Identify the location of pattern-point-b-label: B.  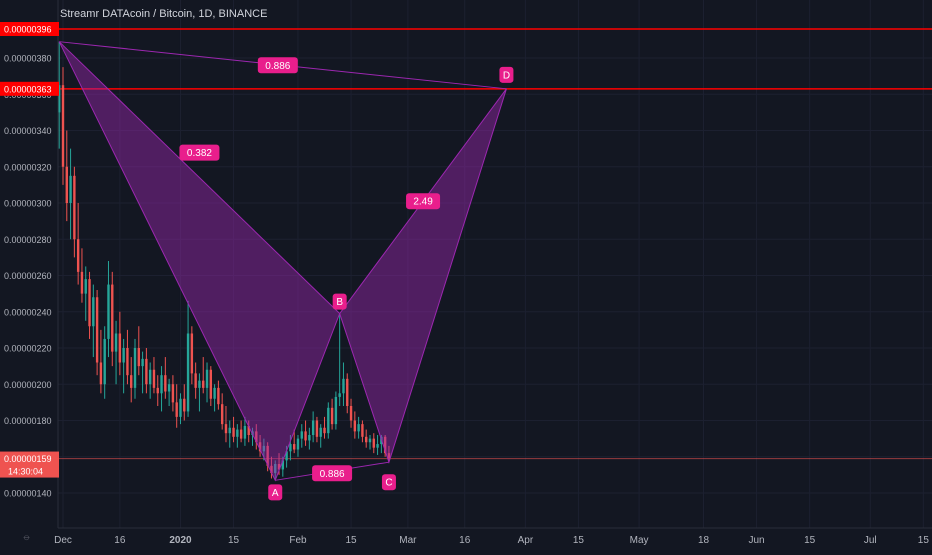
(339, 302).